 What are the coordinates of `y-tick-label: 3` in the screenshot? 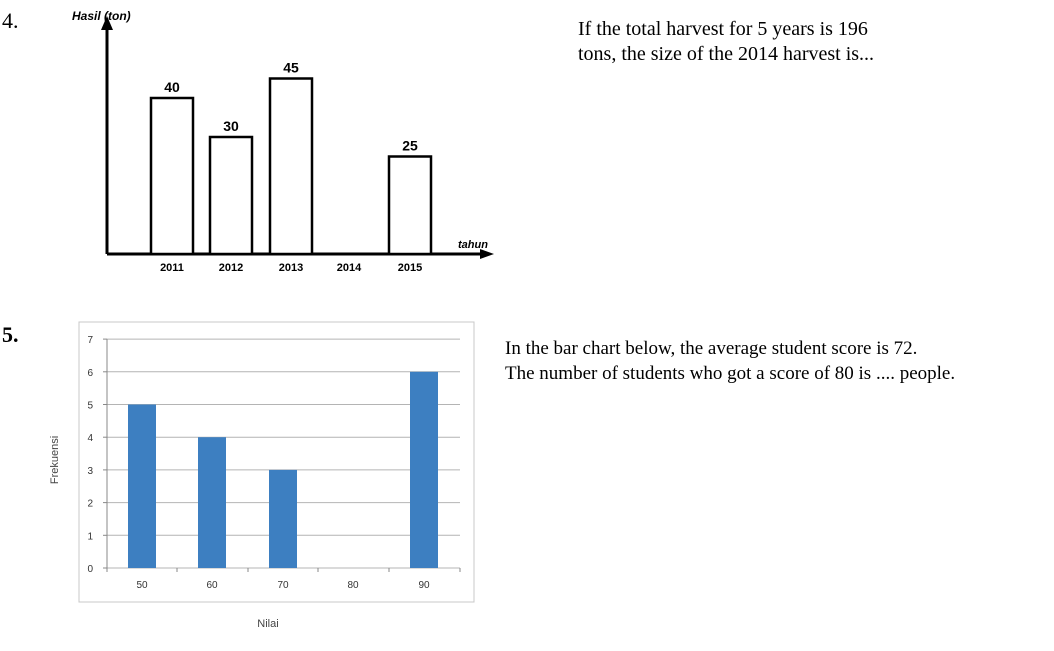 It's located at (90, 471).